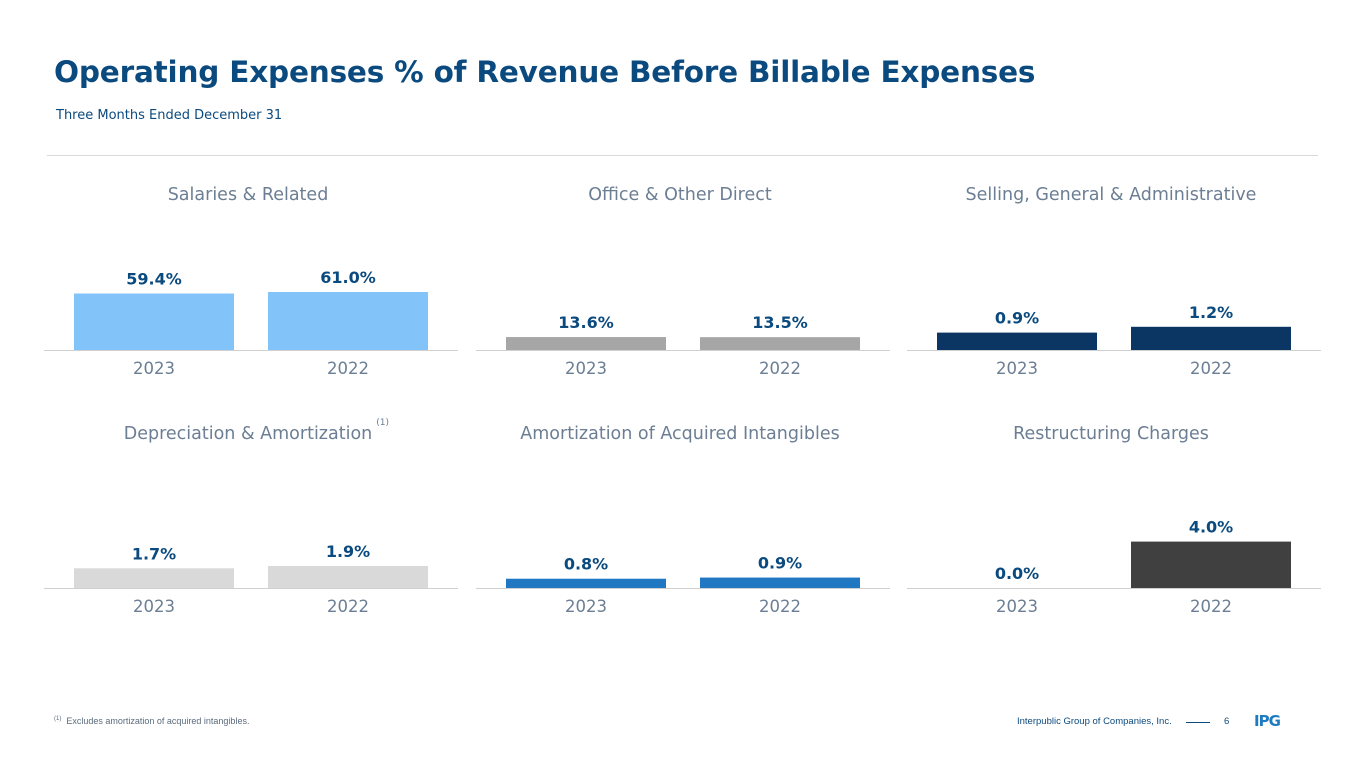 Image resolution: width=1365 pixels, height=768 pixels. I want to click on chart-title-text: Amortization of Acquired Intangibles, so click(680, 434).